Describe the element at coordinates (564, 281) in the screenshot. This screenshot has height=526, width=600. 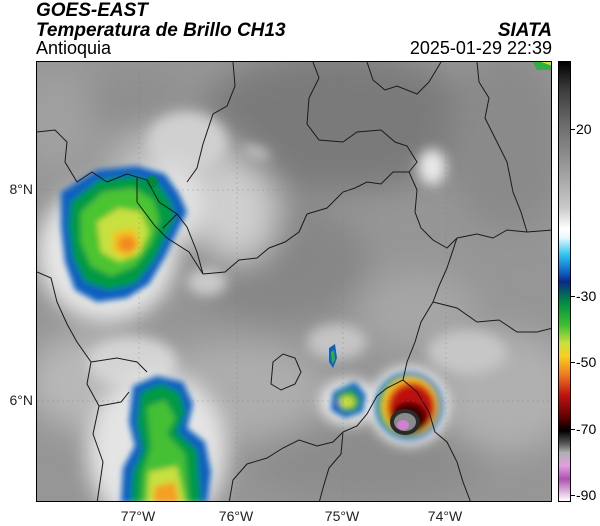
I see `temperature-colorbar` at that location.